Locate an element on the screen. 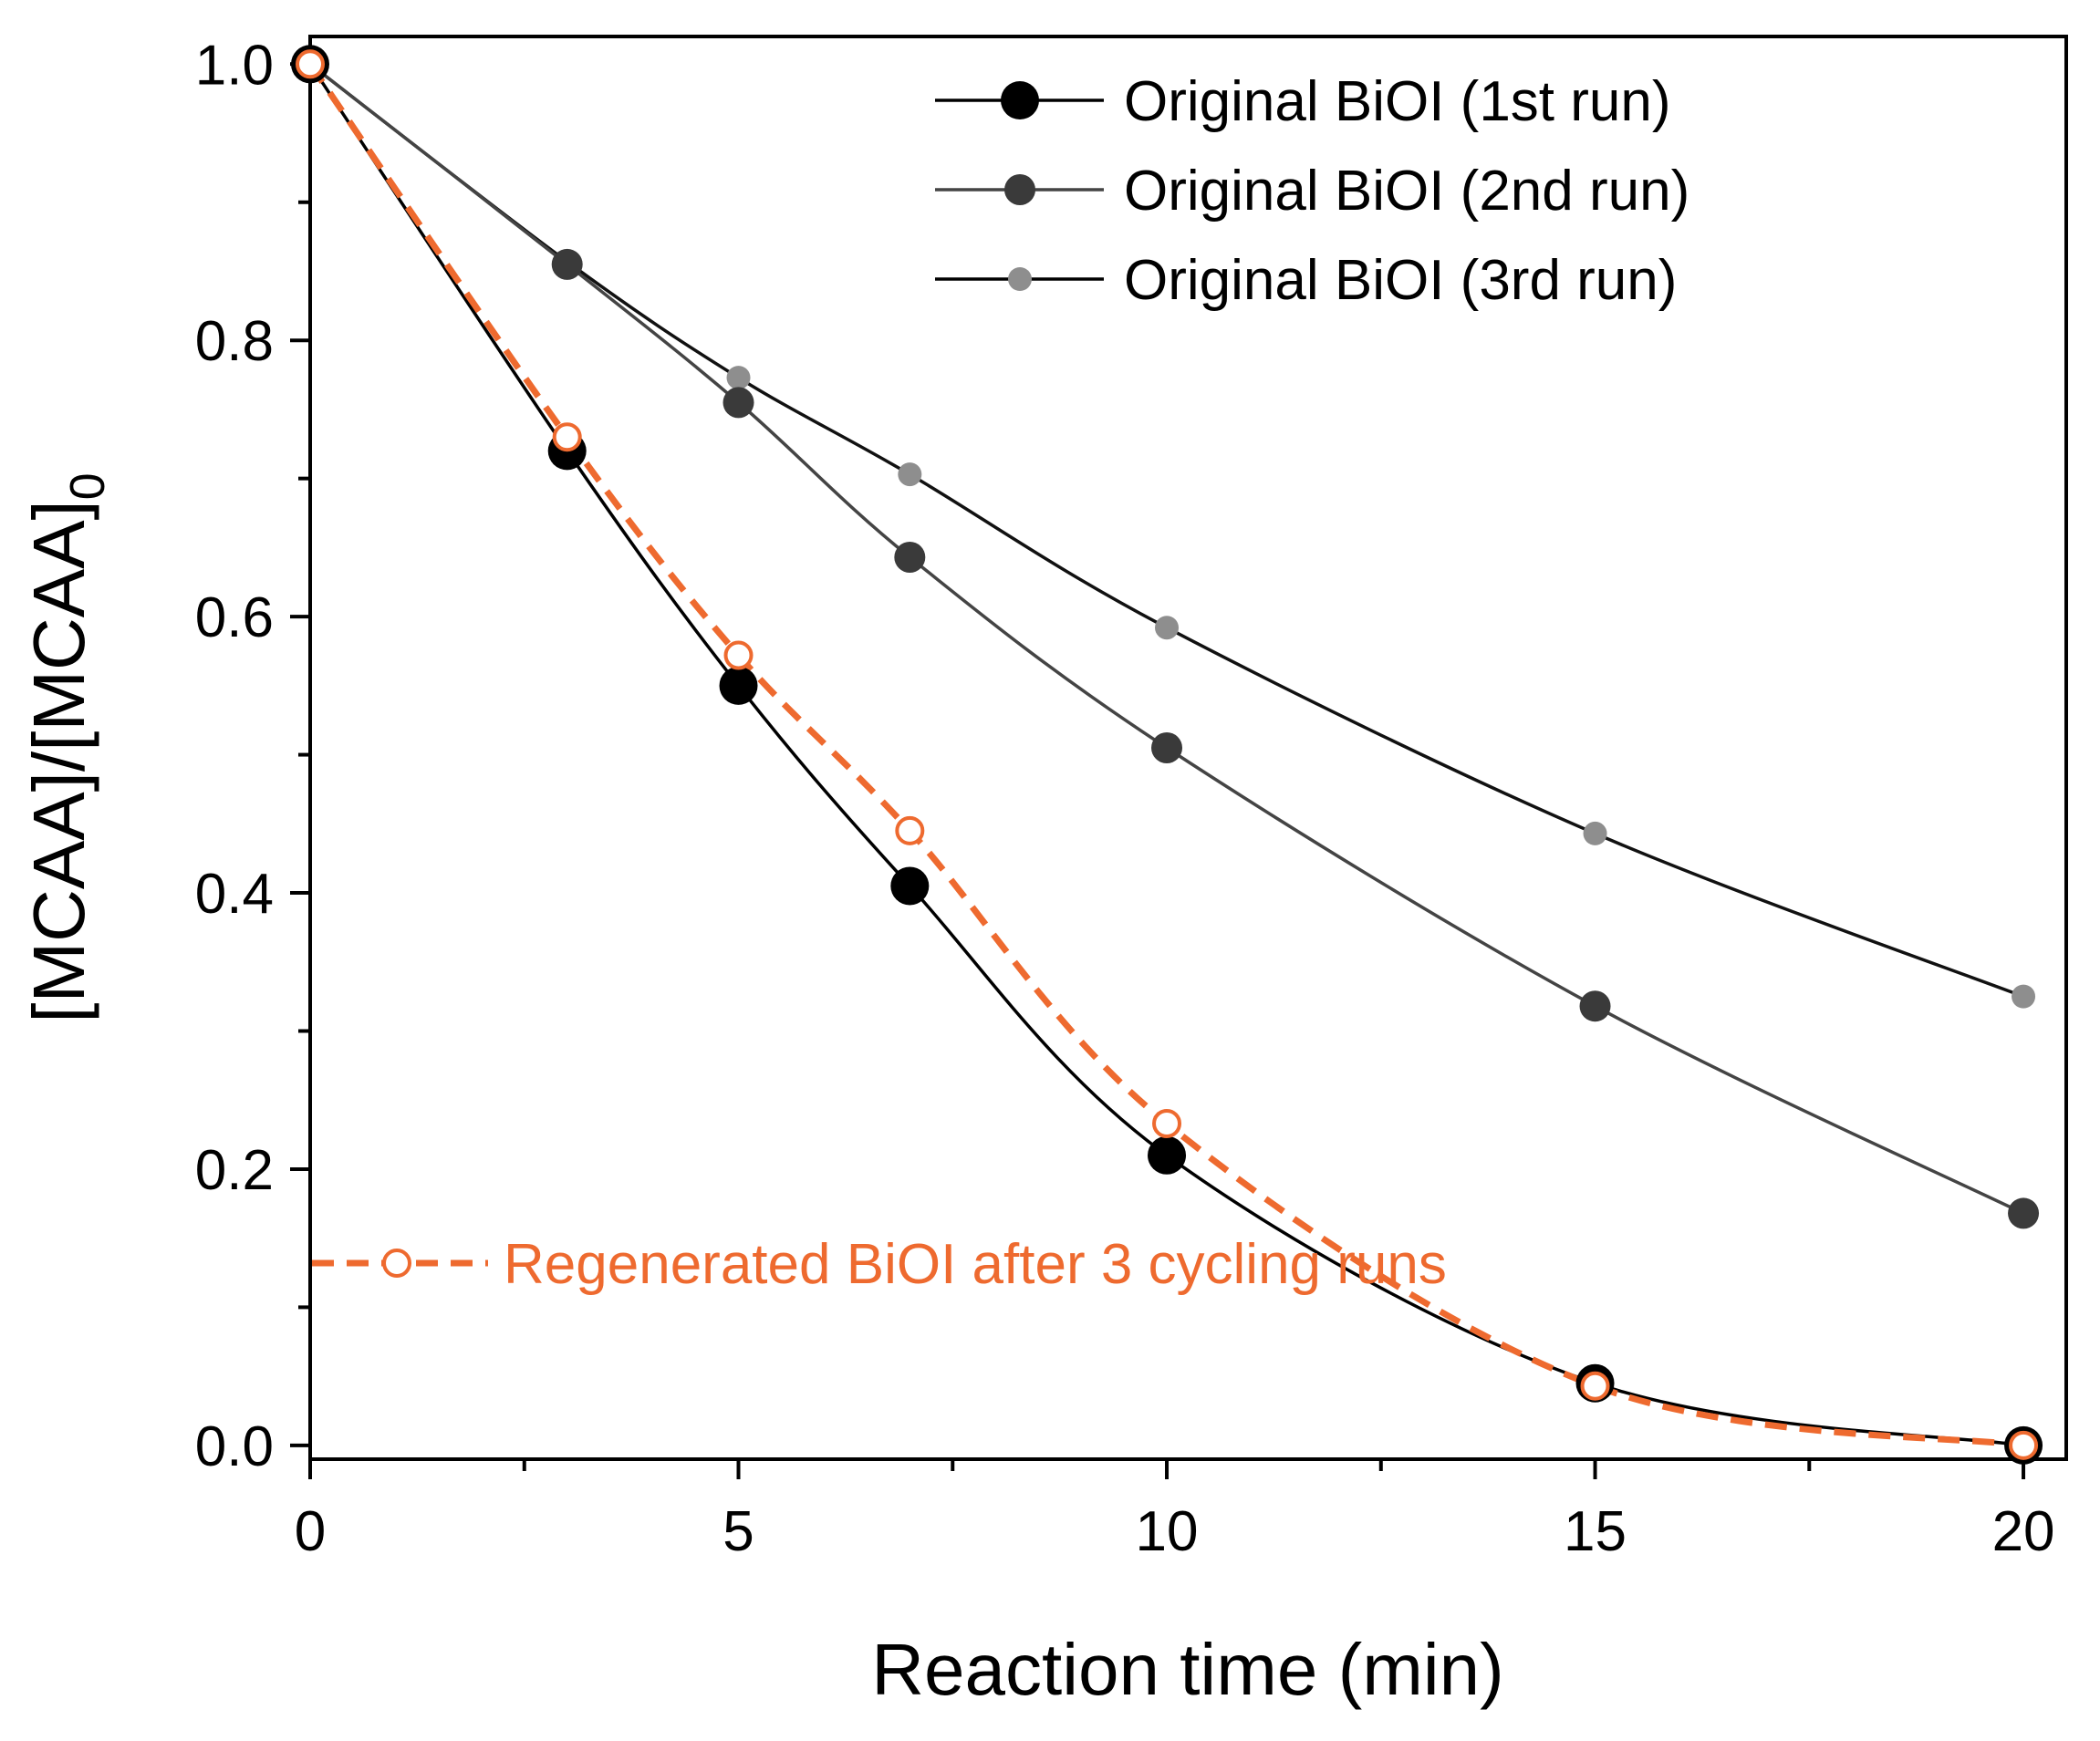  legend-label: Original BiOI (1st run) is located at coordinates (1397, 101).